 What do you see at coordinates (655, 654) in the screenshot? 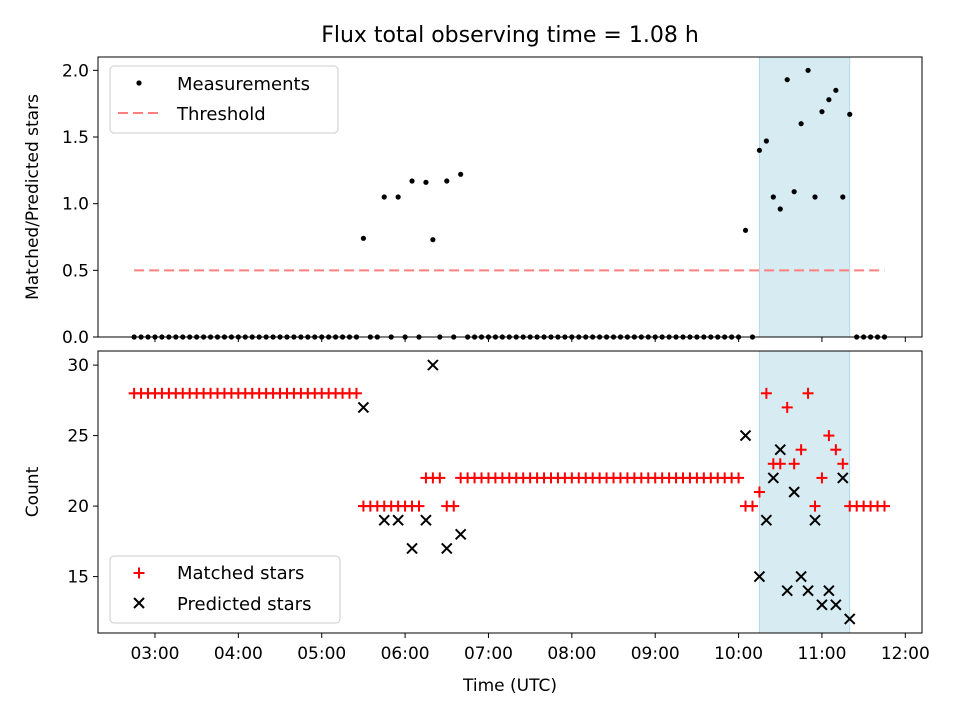
I see `x-tick-label: 09:00` at bounding box center [655, 654].